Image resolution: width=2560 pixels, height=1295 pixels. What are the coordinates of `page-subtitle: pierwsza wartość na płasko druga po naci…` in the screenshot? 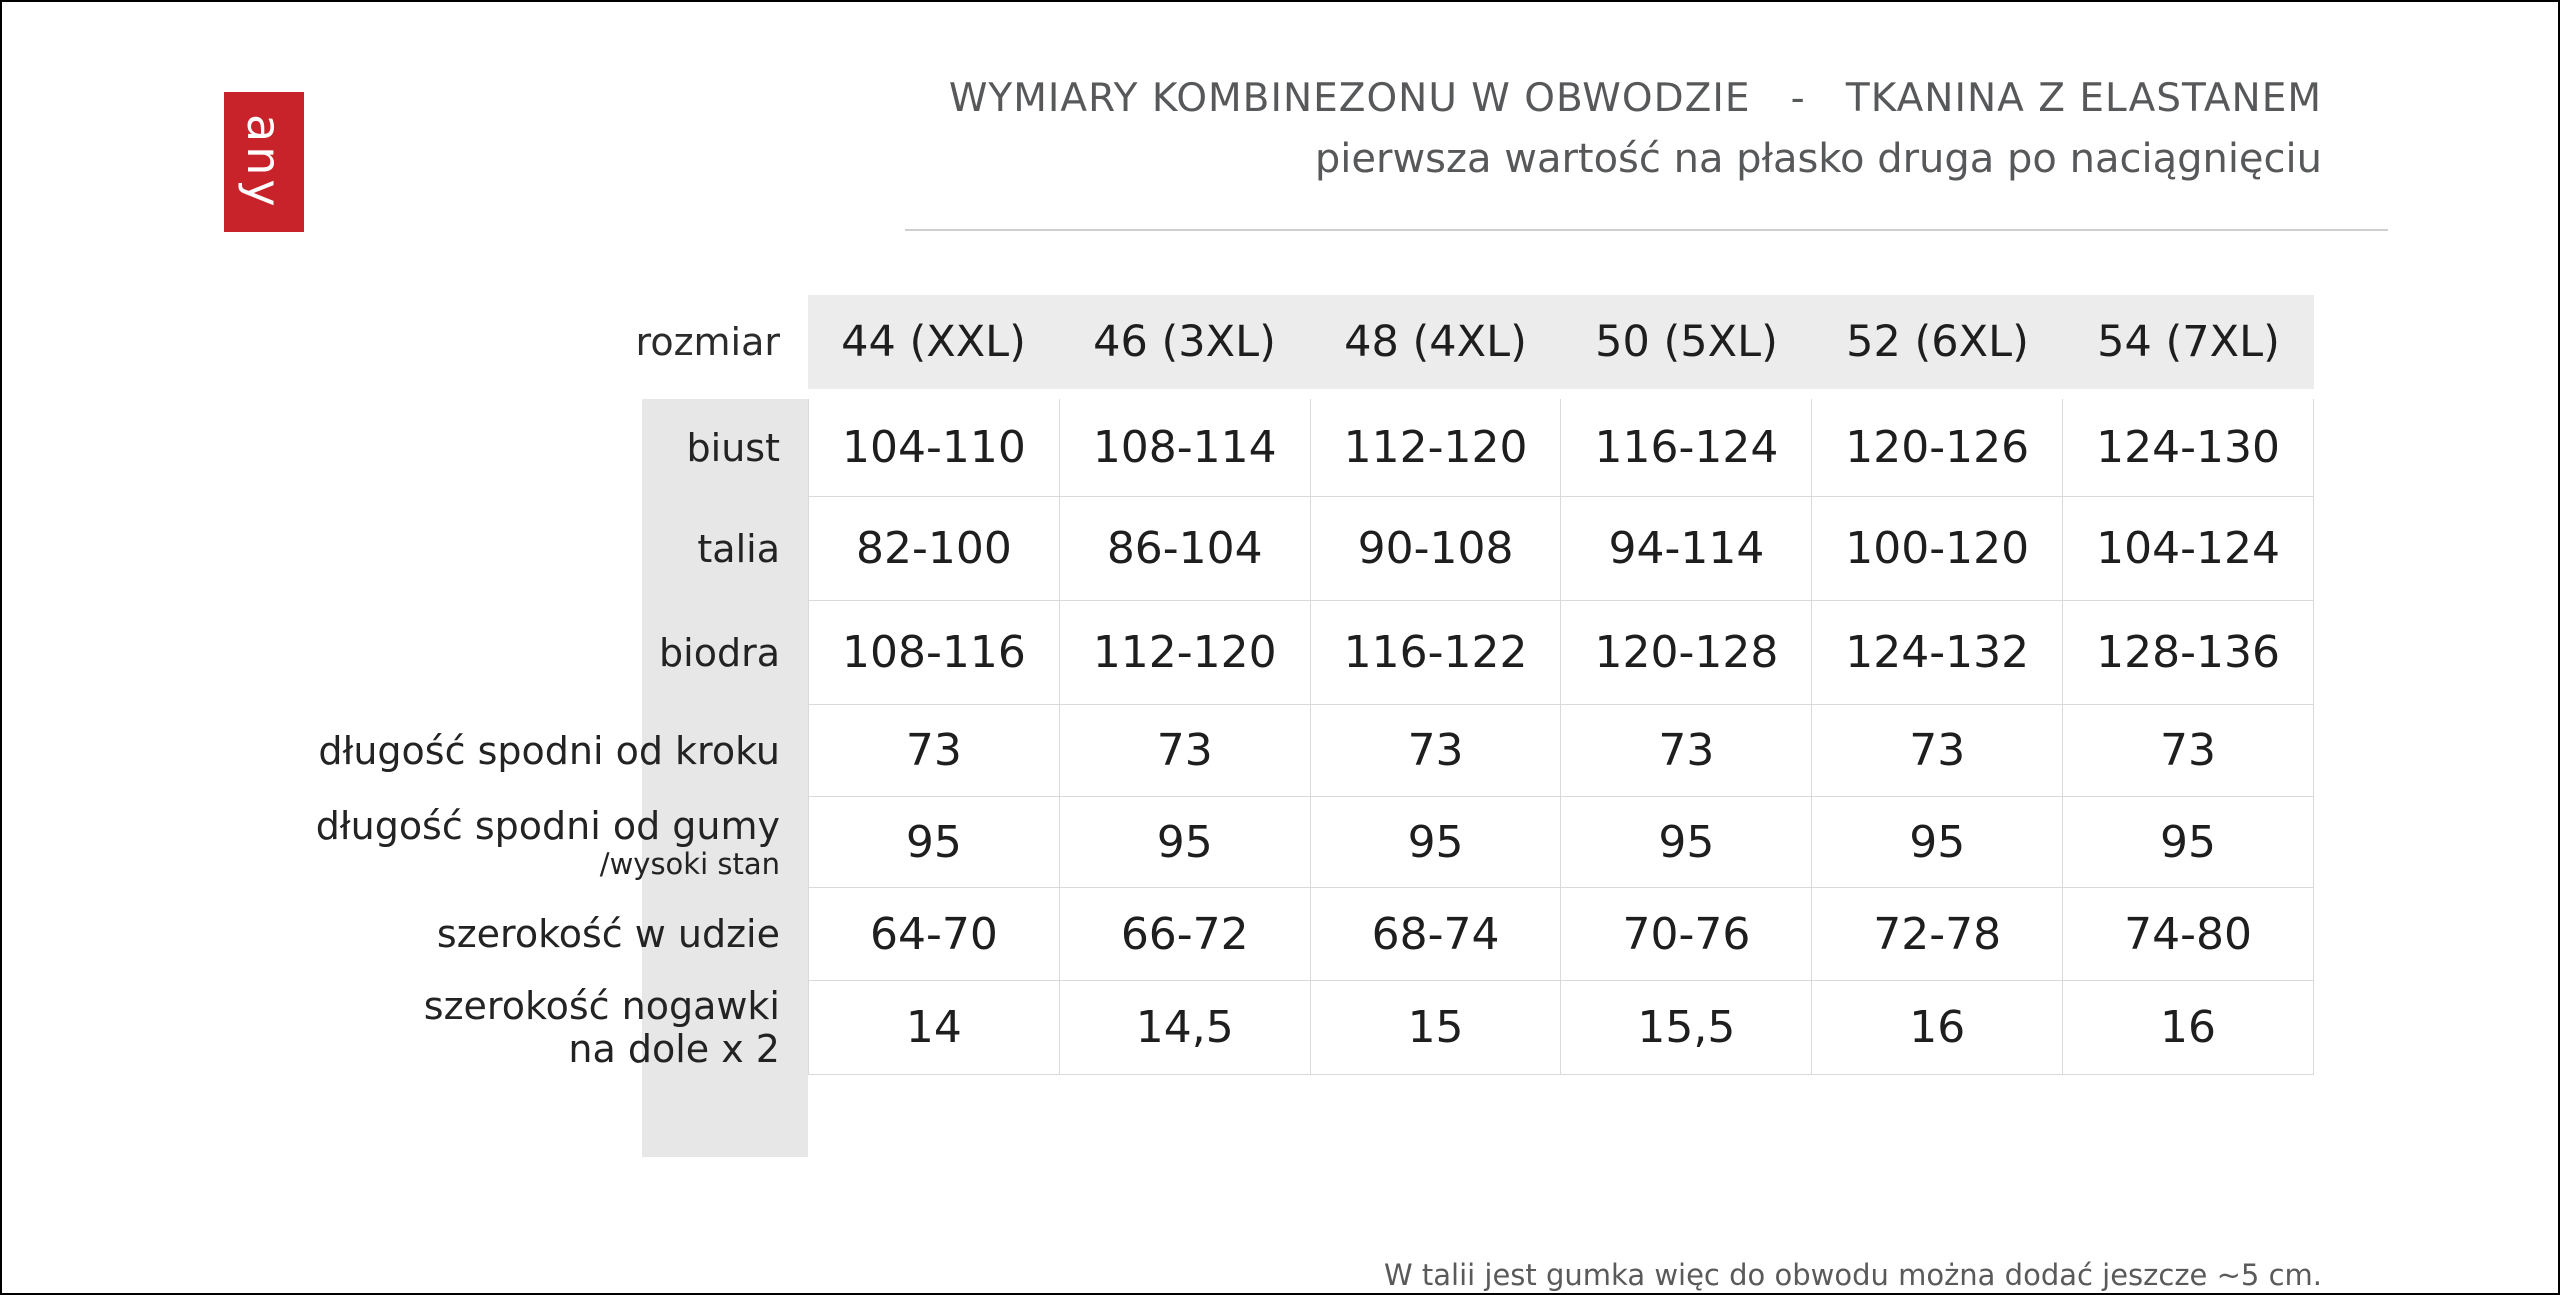 It's located at (1818, 159).